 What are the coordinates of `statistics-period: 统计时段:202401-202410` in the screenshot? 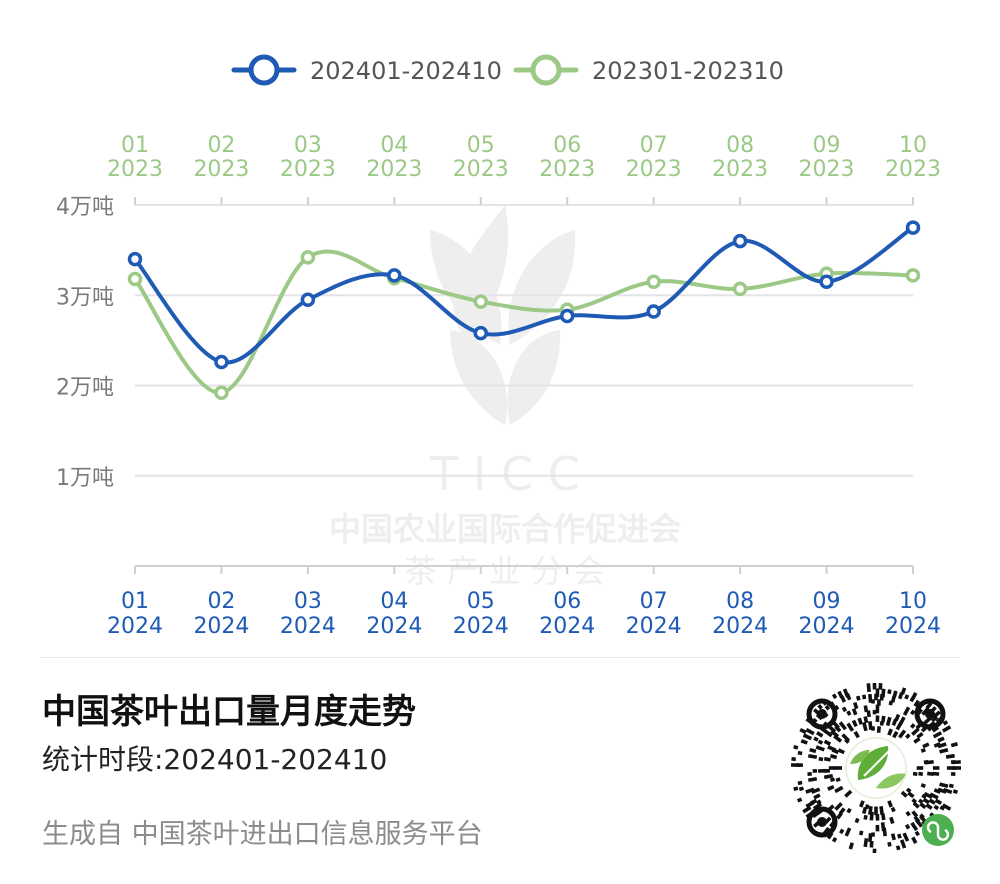 It's located at (215, 759).